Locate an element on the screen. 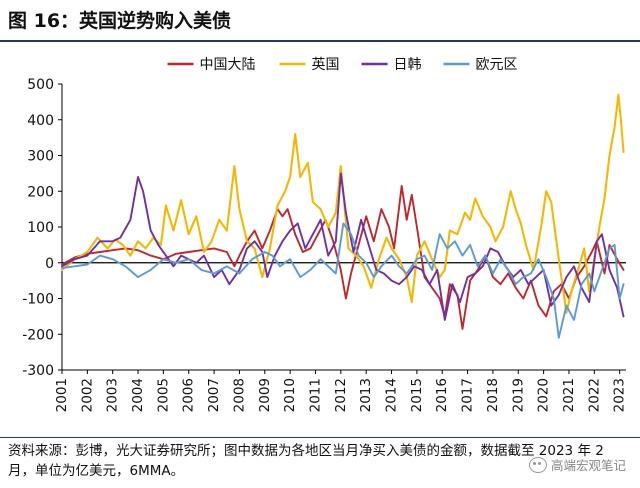 The image size is (640, 488). watermark: 高端宏观笔记 is located at coordinates (577, 464).